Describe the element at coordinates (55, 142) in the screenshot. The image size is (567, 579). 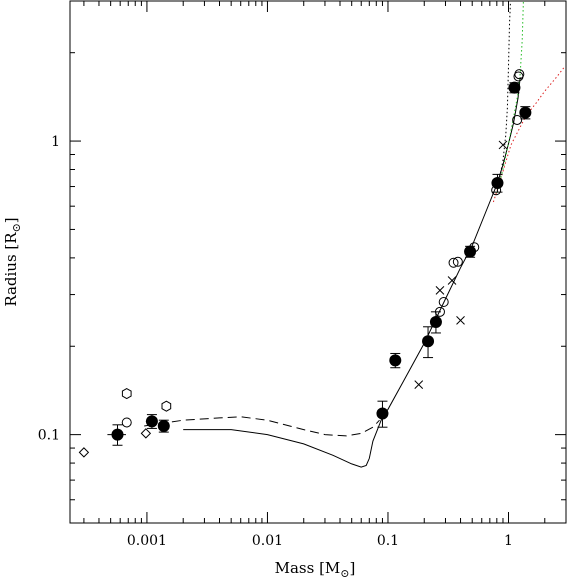
I see `y-tick-label: 1` at that location.